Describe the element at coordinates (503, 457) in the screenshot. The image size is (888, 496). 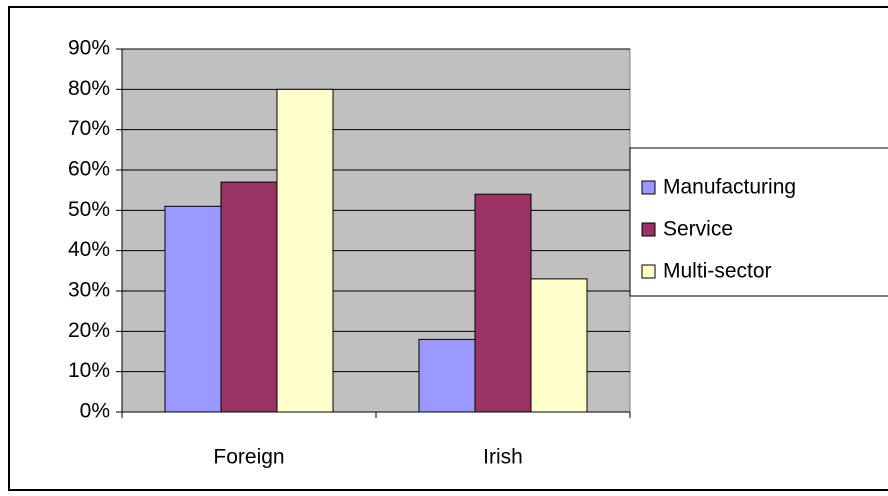
I see `x-tick-label: Irish` at that location.